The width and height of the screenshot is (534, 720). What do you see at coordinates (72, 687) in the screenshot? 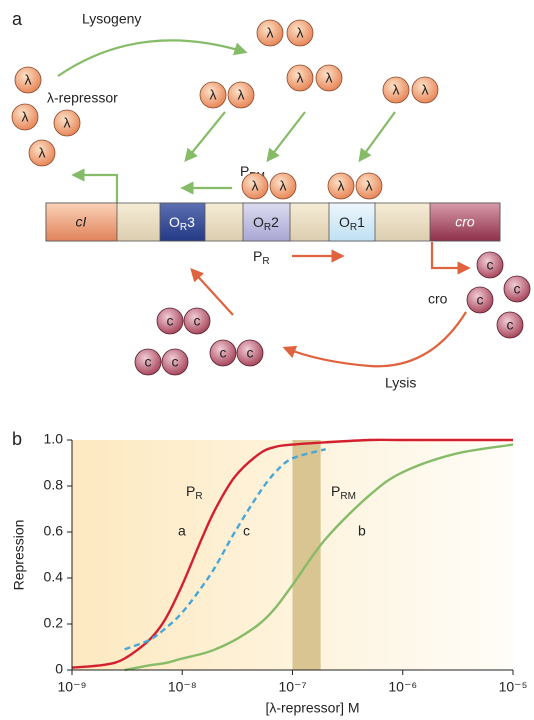
I see `x-tick-label: 10⁻⁹` at bounding box center [72, 687].